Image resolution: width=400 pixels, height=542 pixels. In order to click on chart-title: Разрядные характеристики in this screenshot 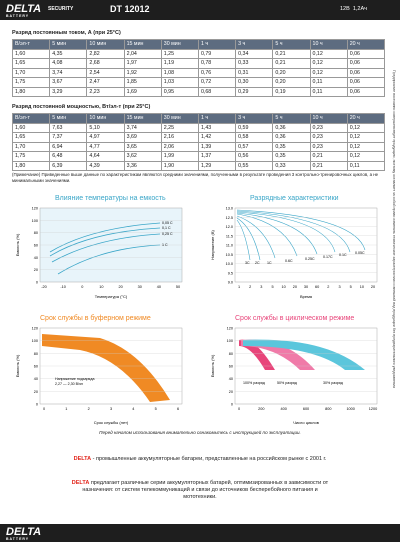, I will do `click(294, 198)`.